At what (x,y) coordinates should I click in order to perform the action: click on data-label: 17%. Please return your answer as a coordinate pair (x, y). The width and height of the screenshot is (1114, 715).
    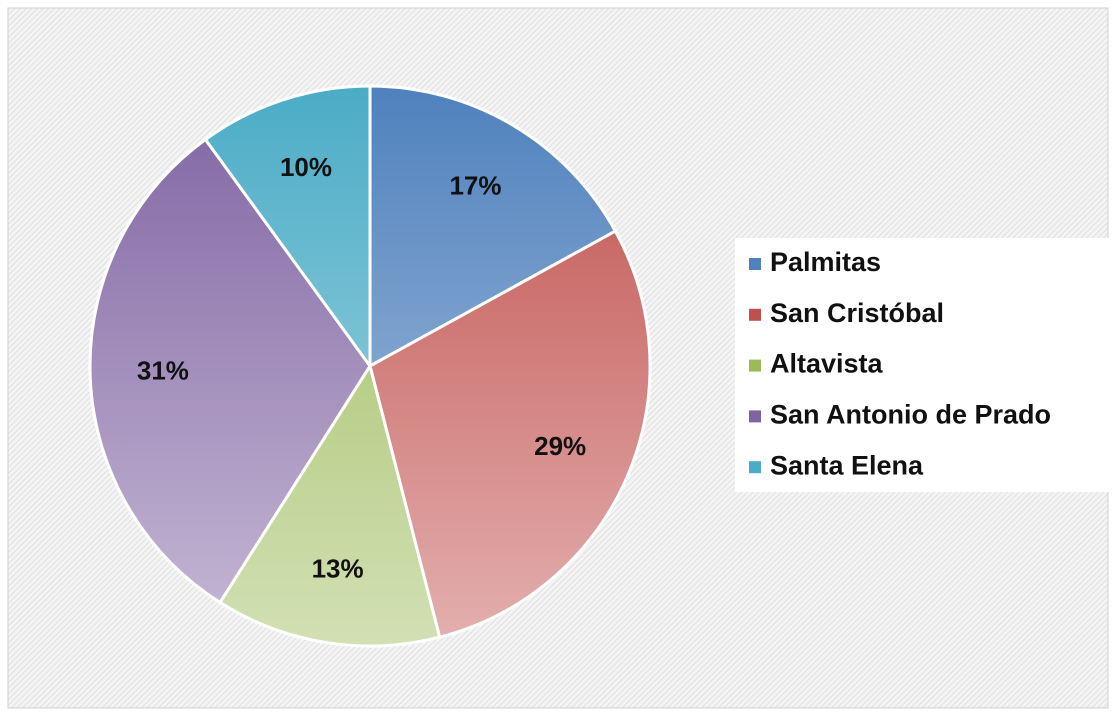
    Looking at the image, I should click on (475, 186).